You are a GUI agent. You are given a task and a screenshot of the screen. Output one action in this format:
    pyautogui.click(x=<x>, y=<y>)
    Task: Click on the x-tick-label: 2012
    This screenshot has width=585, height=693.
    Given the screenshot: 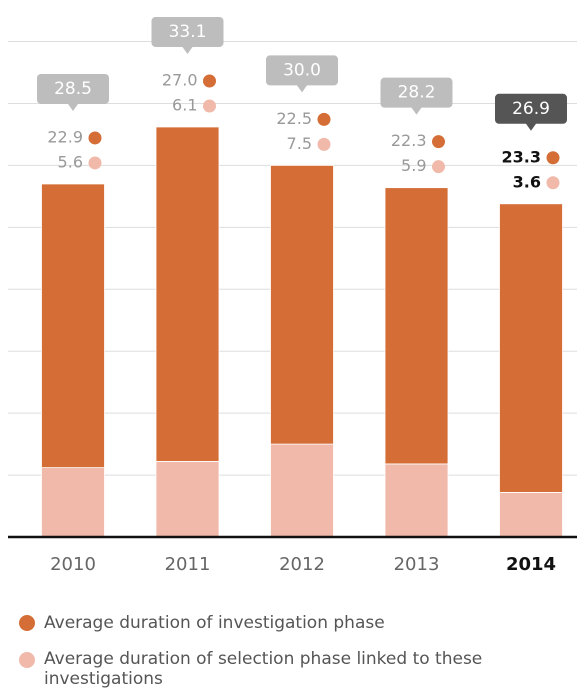 What is the action you would take?
    pyautogui.click(x=302, y=564)
    